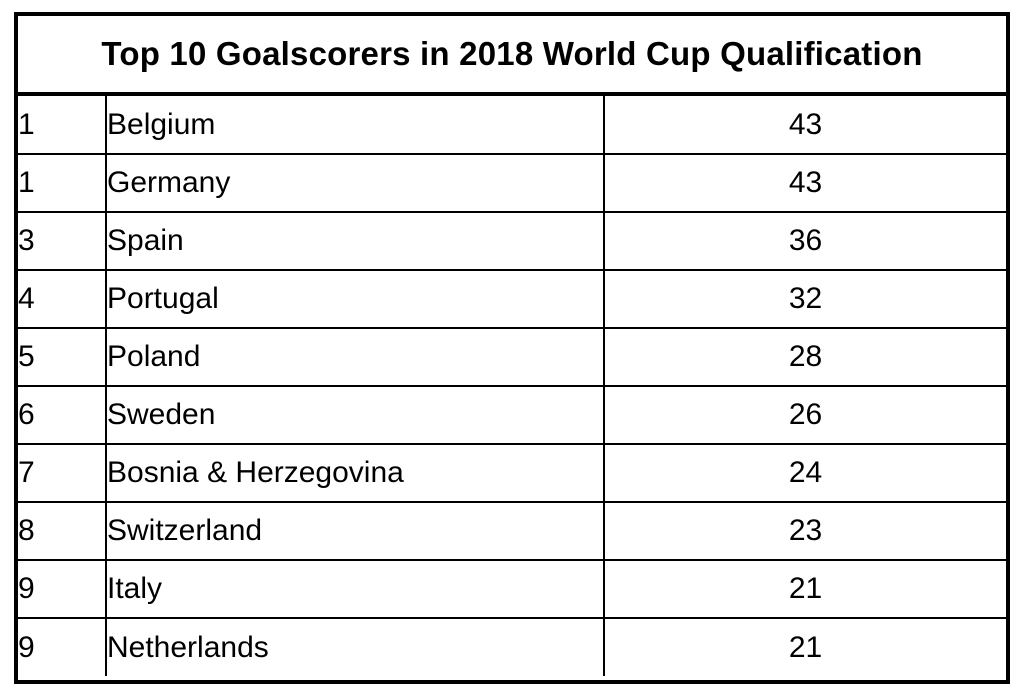 The height and width of the screenshot is (696, 1024). I want to click on team-cell: Poland, so click(355, 357).